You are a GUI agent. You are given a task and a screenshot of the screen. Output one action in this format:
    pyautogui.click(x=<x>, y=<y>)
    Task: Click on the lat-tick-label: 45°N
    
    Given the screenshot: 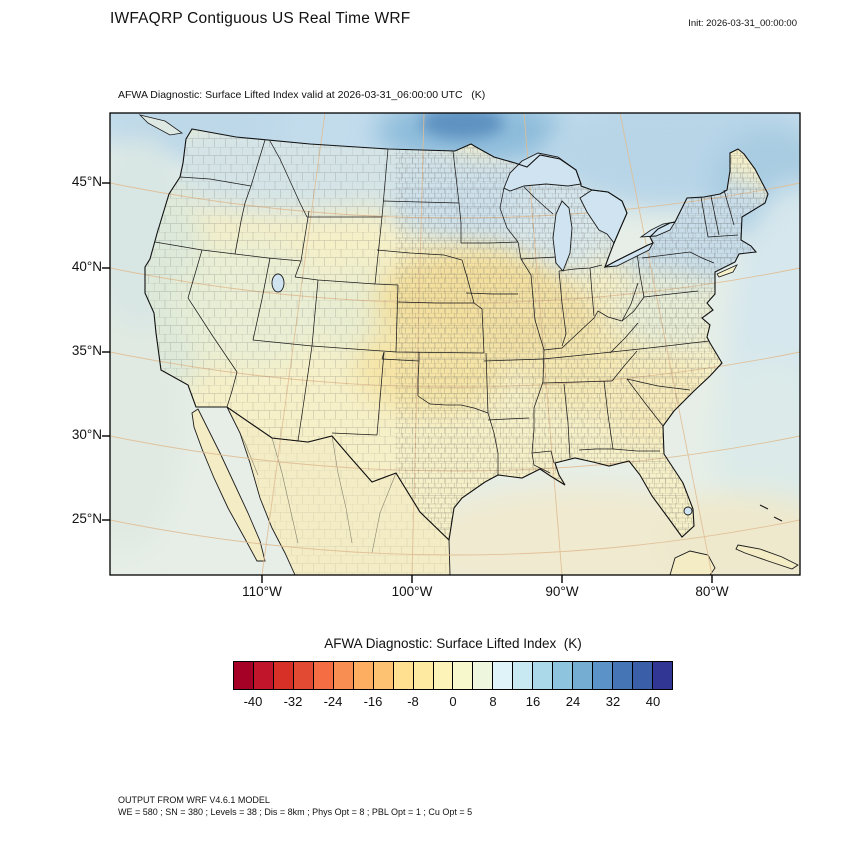 What is the action you would take?
    pyautogui.click(x=86, y=181)
    